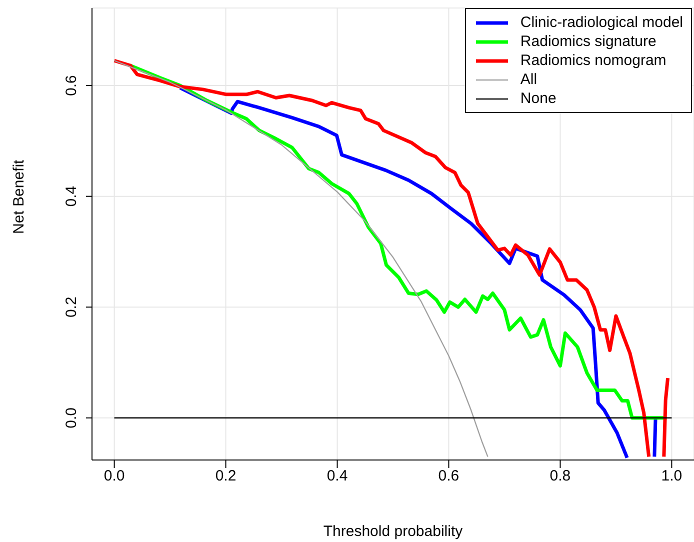 This screenshot has height=542, width=694. Describe the element at coordinates (449, 476) in the screenshot. I see `x-tick-label: 0.6` at that location.